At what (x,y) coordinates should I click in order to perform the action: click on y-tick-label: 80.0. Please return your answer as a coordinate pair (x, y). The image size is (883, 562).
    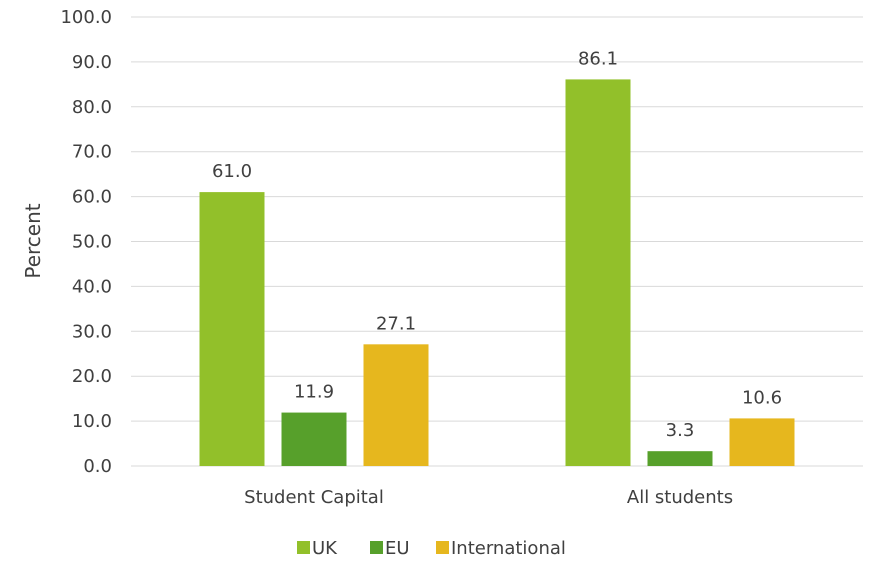
    Looking at the image, I should click on (92, 107).